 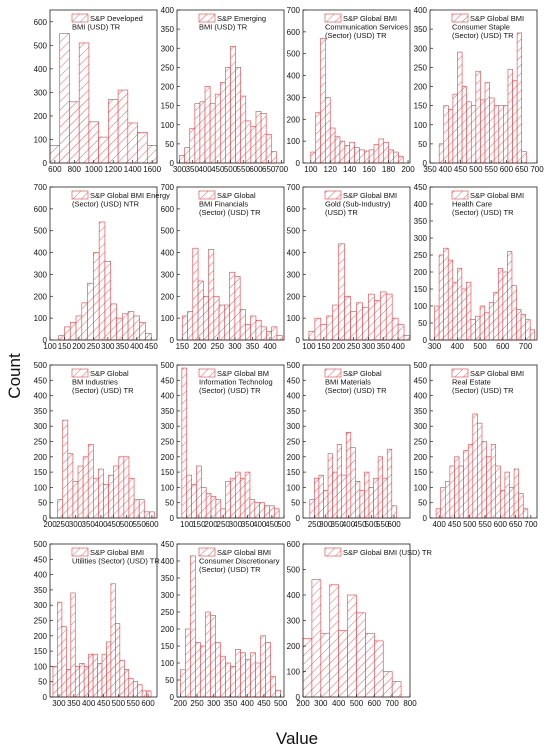 I want to click on y-tick-label: 300, so click(x=421, y=48).